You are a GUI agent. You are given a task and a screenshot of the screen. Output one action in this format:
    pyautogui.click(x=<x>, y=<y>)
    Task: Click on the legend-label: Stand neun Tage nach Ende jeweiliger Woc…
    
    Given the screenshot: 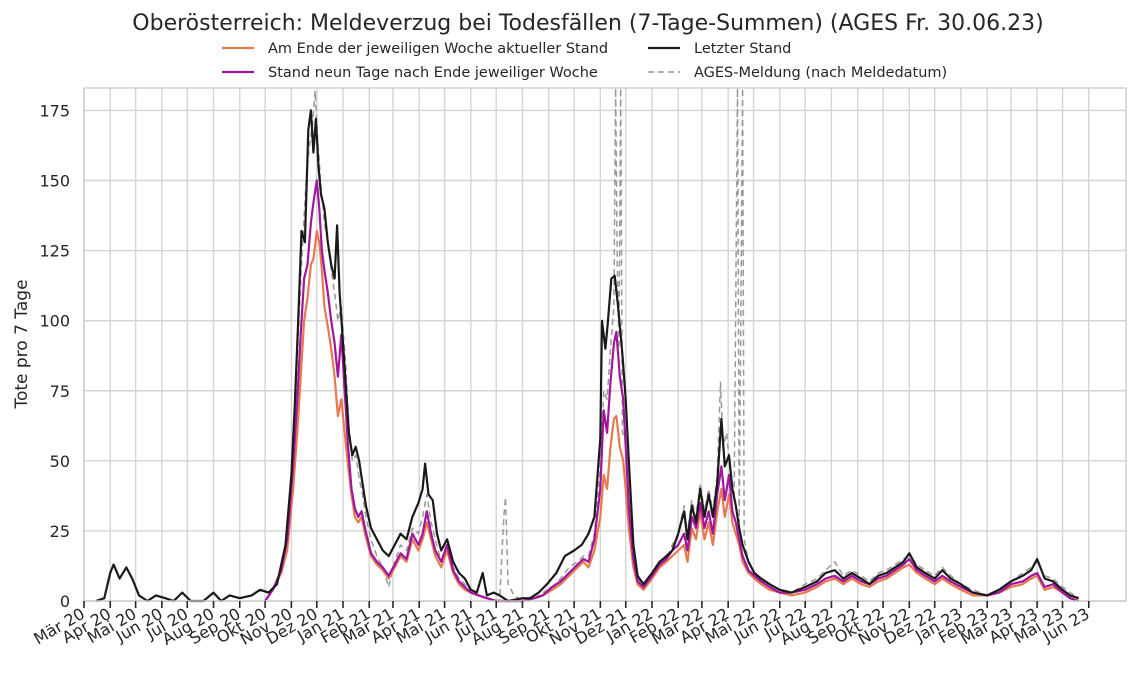 What is the action you would take?
    pyautogui.click(x=433, y=73)
    